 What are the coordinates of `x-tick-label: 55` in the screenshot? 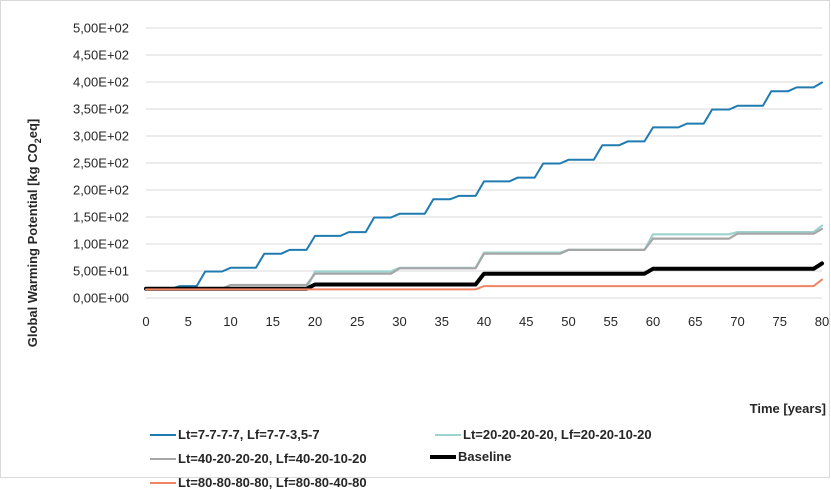 It's located at (611, 321).